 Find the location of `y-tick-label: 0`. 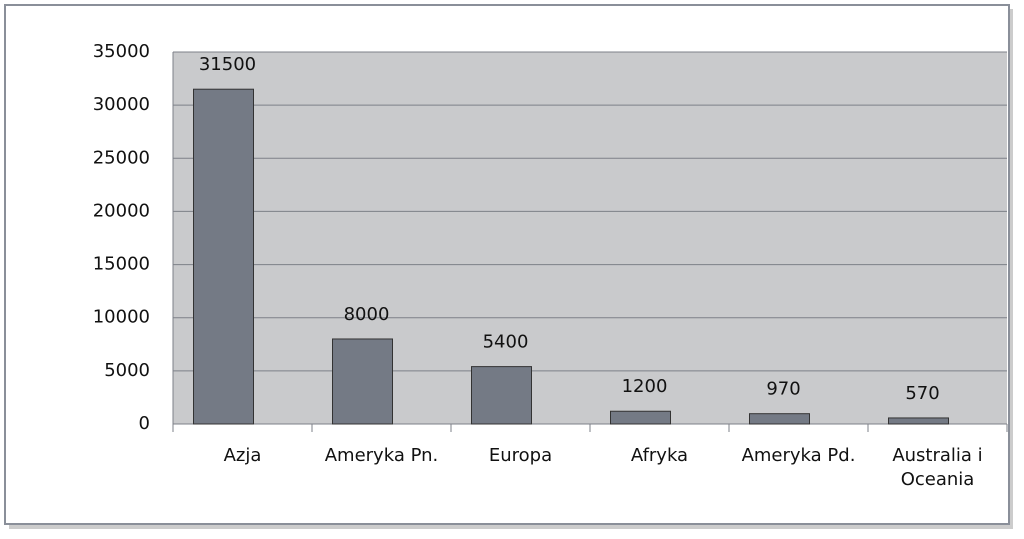

y-tick-label: 0 is located at coordinates (144, 423).